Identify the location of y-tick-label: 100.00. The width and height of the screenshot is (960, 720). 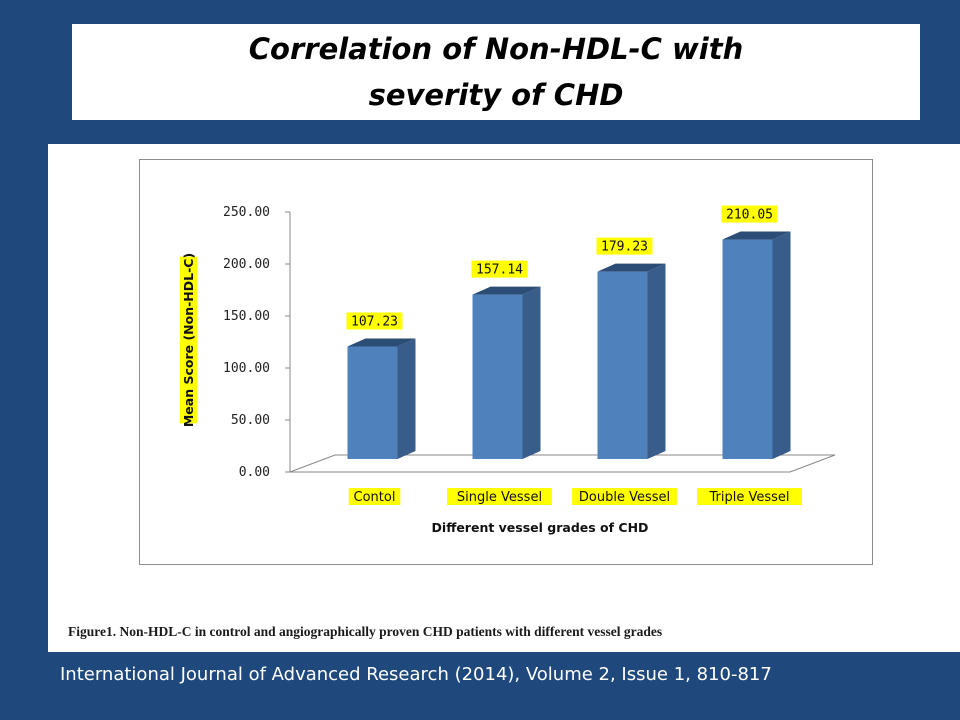
(246, 368).